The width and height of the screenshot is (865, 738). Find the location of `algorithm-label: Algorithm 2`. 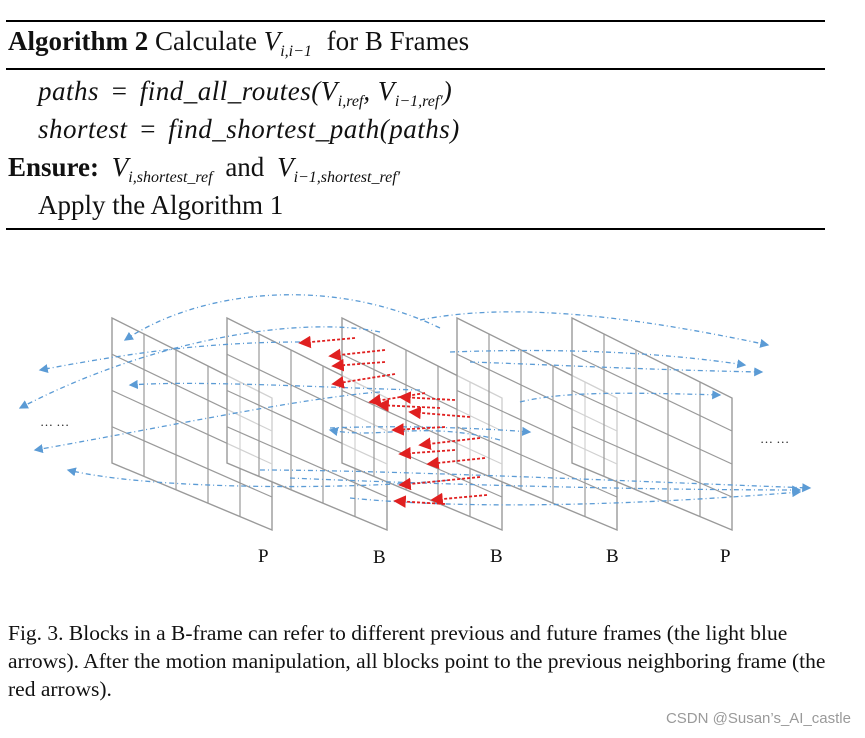

algorithm-label: Algorithm 2 is located at coordinates (78, 41).